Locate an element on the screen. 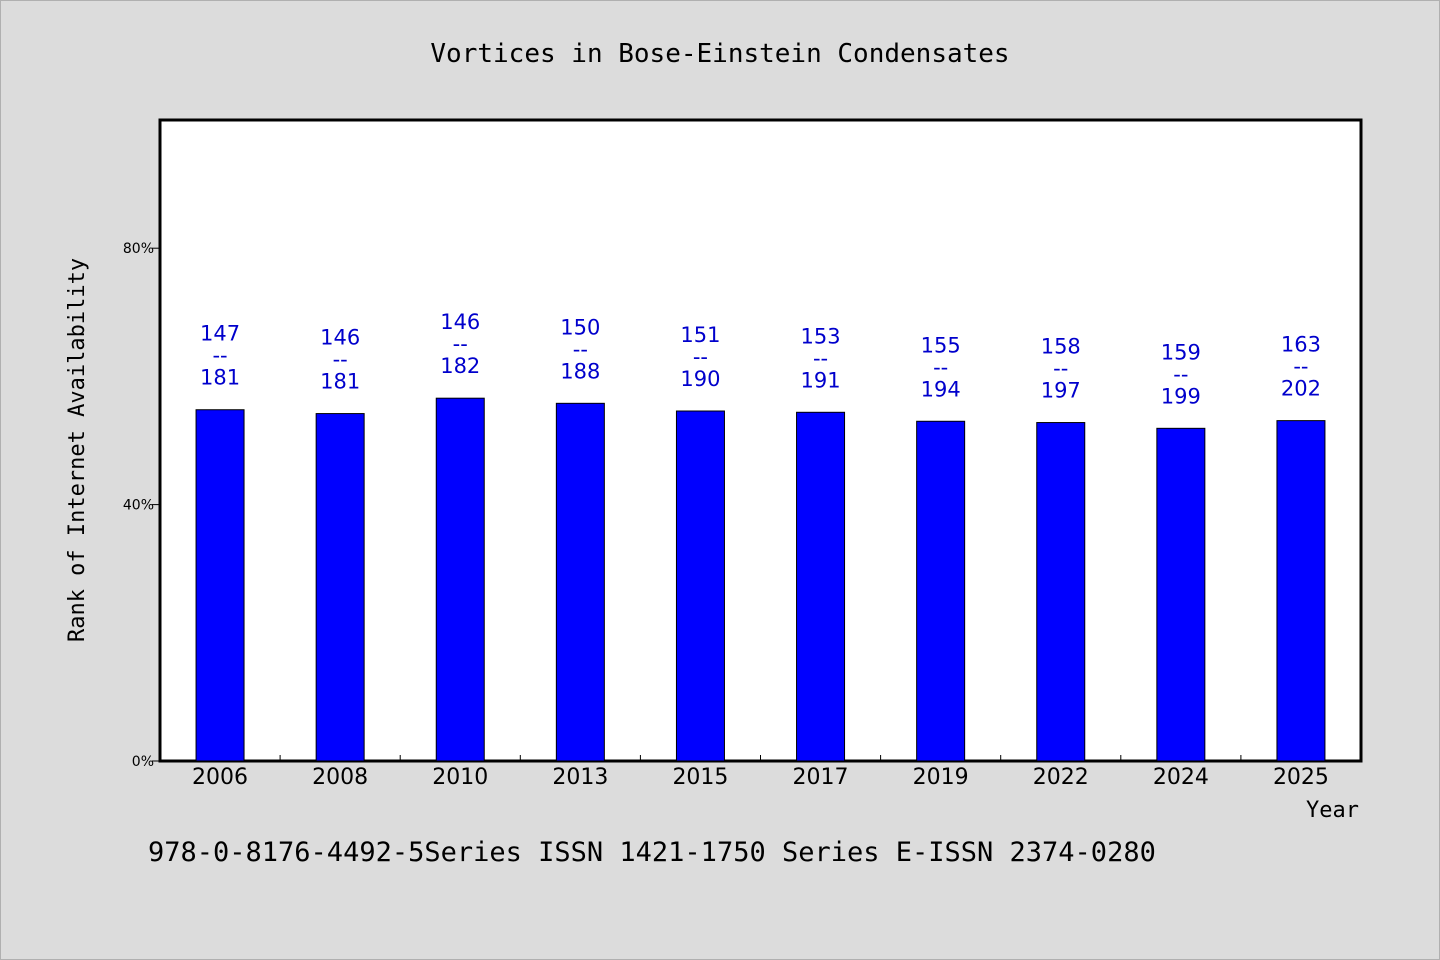 This screenshot has height=960, width=1440. data-label-total: 190 is located at coordinates (700, 379).